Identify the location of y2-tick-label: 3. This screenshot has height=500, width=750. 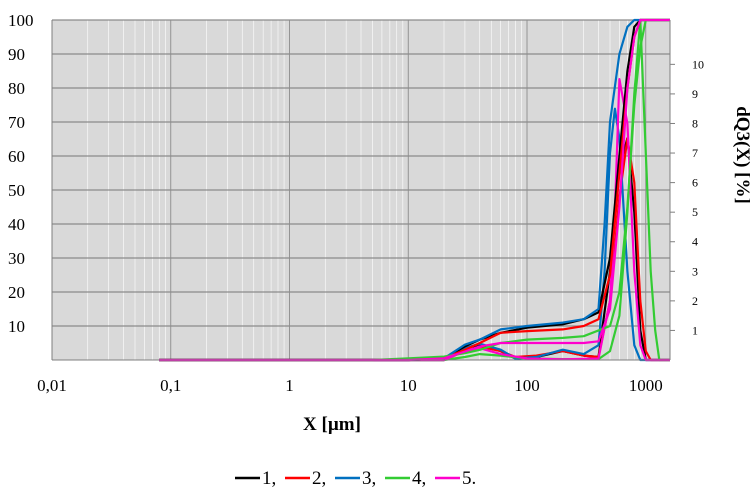
(695, 271).